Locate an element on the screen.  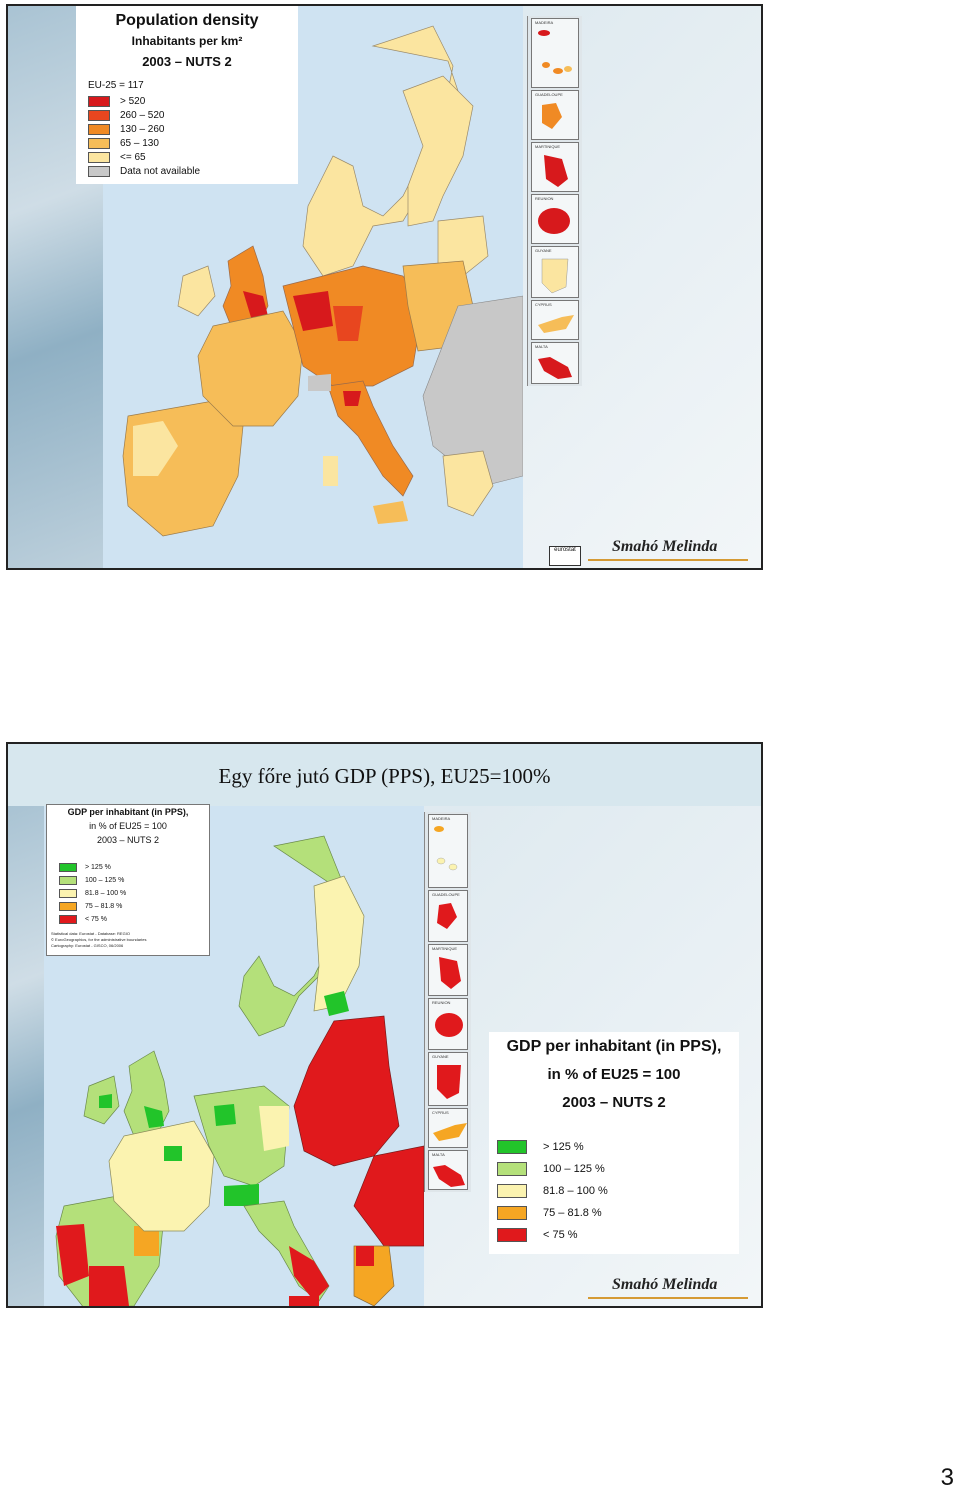
legend-label: 260 – 520 is located at coordinates (142, 115).